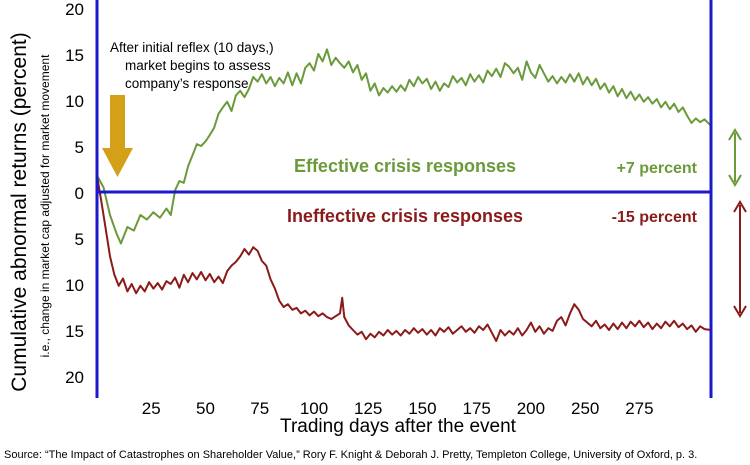  Describe the element at coordinates (477, 408) in the screenshot. I see `x-tick-label: 175` at that location.